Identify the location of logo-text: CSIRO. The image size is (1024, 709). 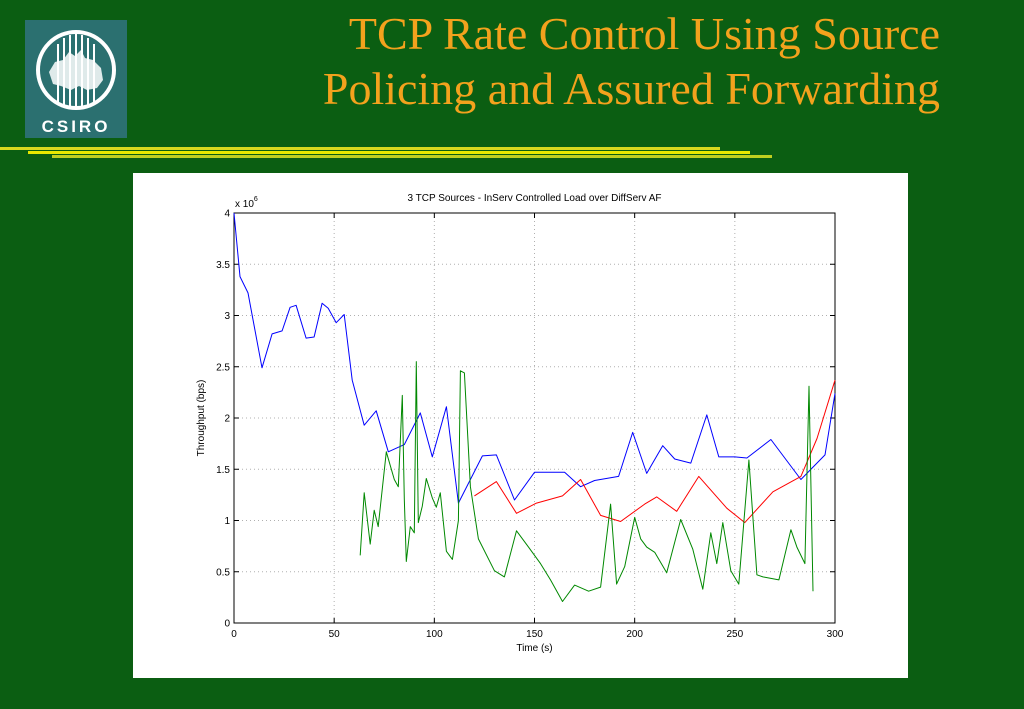
(76, 126).